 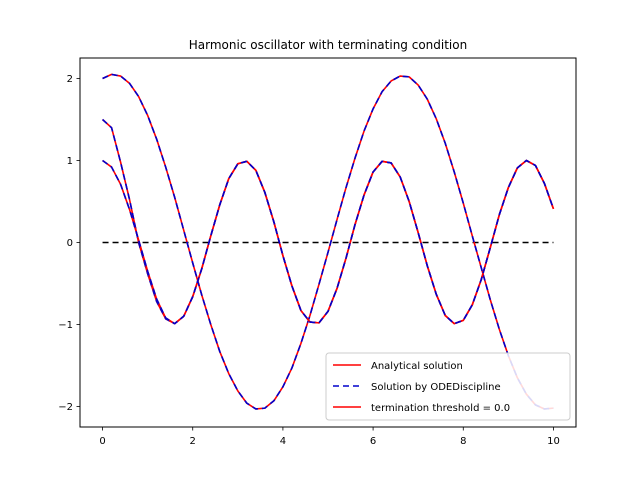 I want to click on x-tick-label: 0, so click(x=102, y=441).